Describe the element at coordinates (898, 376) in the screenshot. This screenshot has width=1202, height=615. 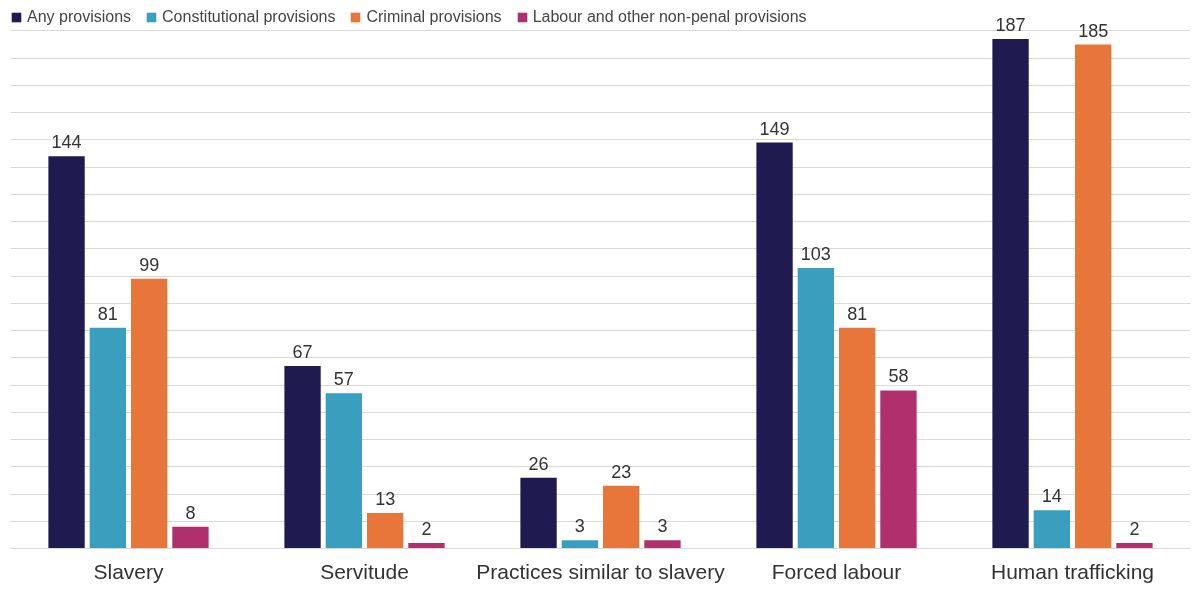
I see `data-label: 58` at that location.